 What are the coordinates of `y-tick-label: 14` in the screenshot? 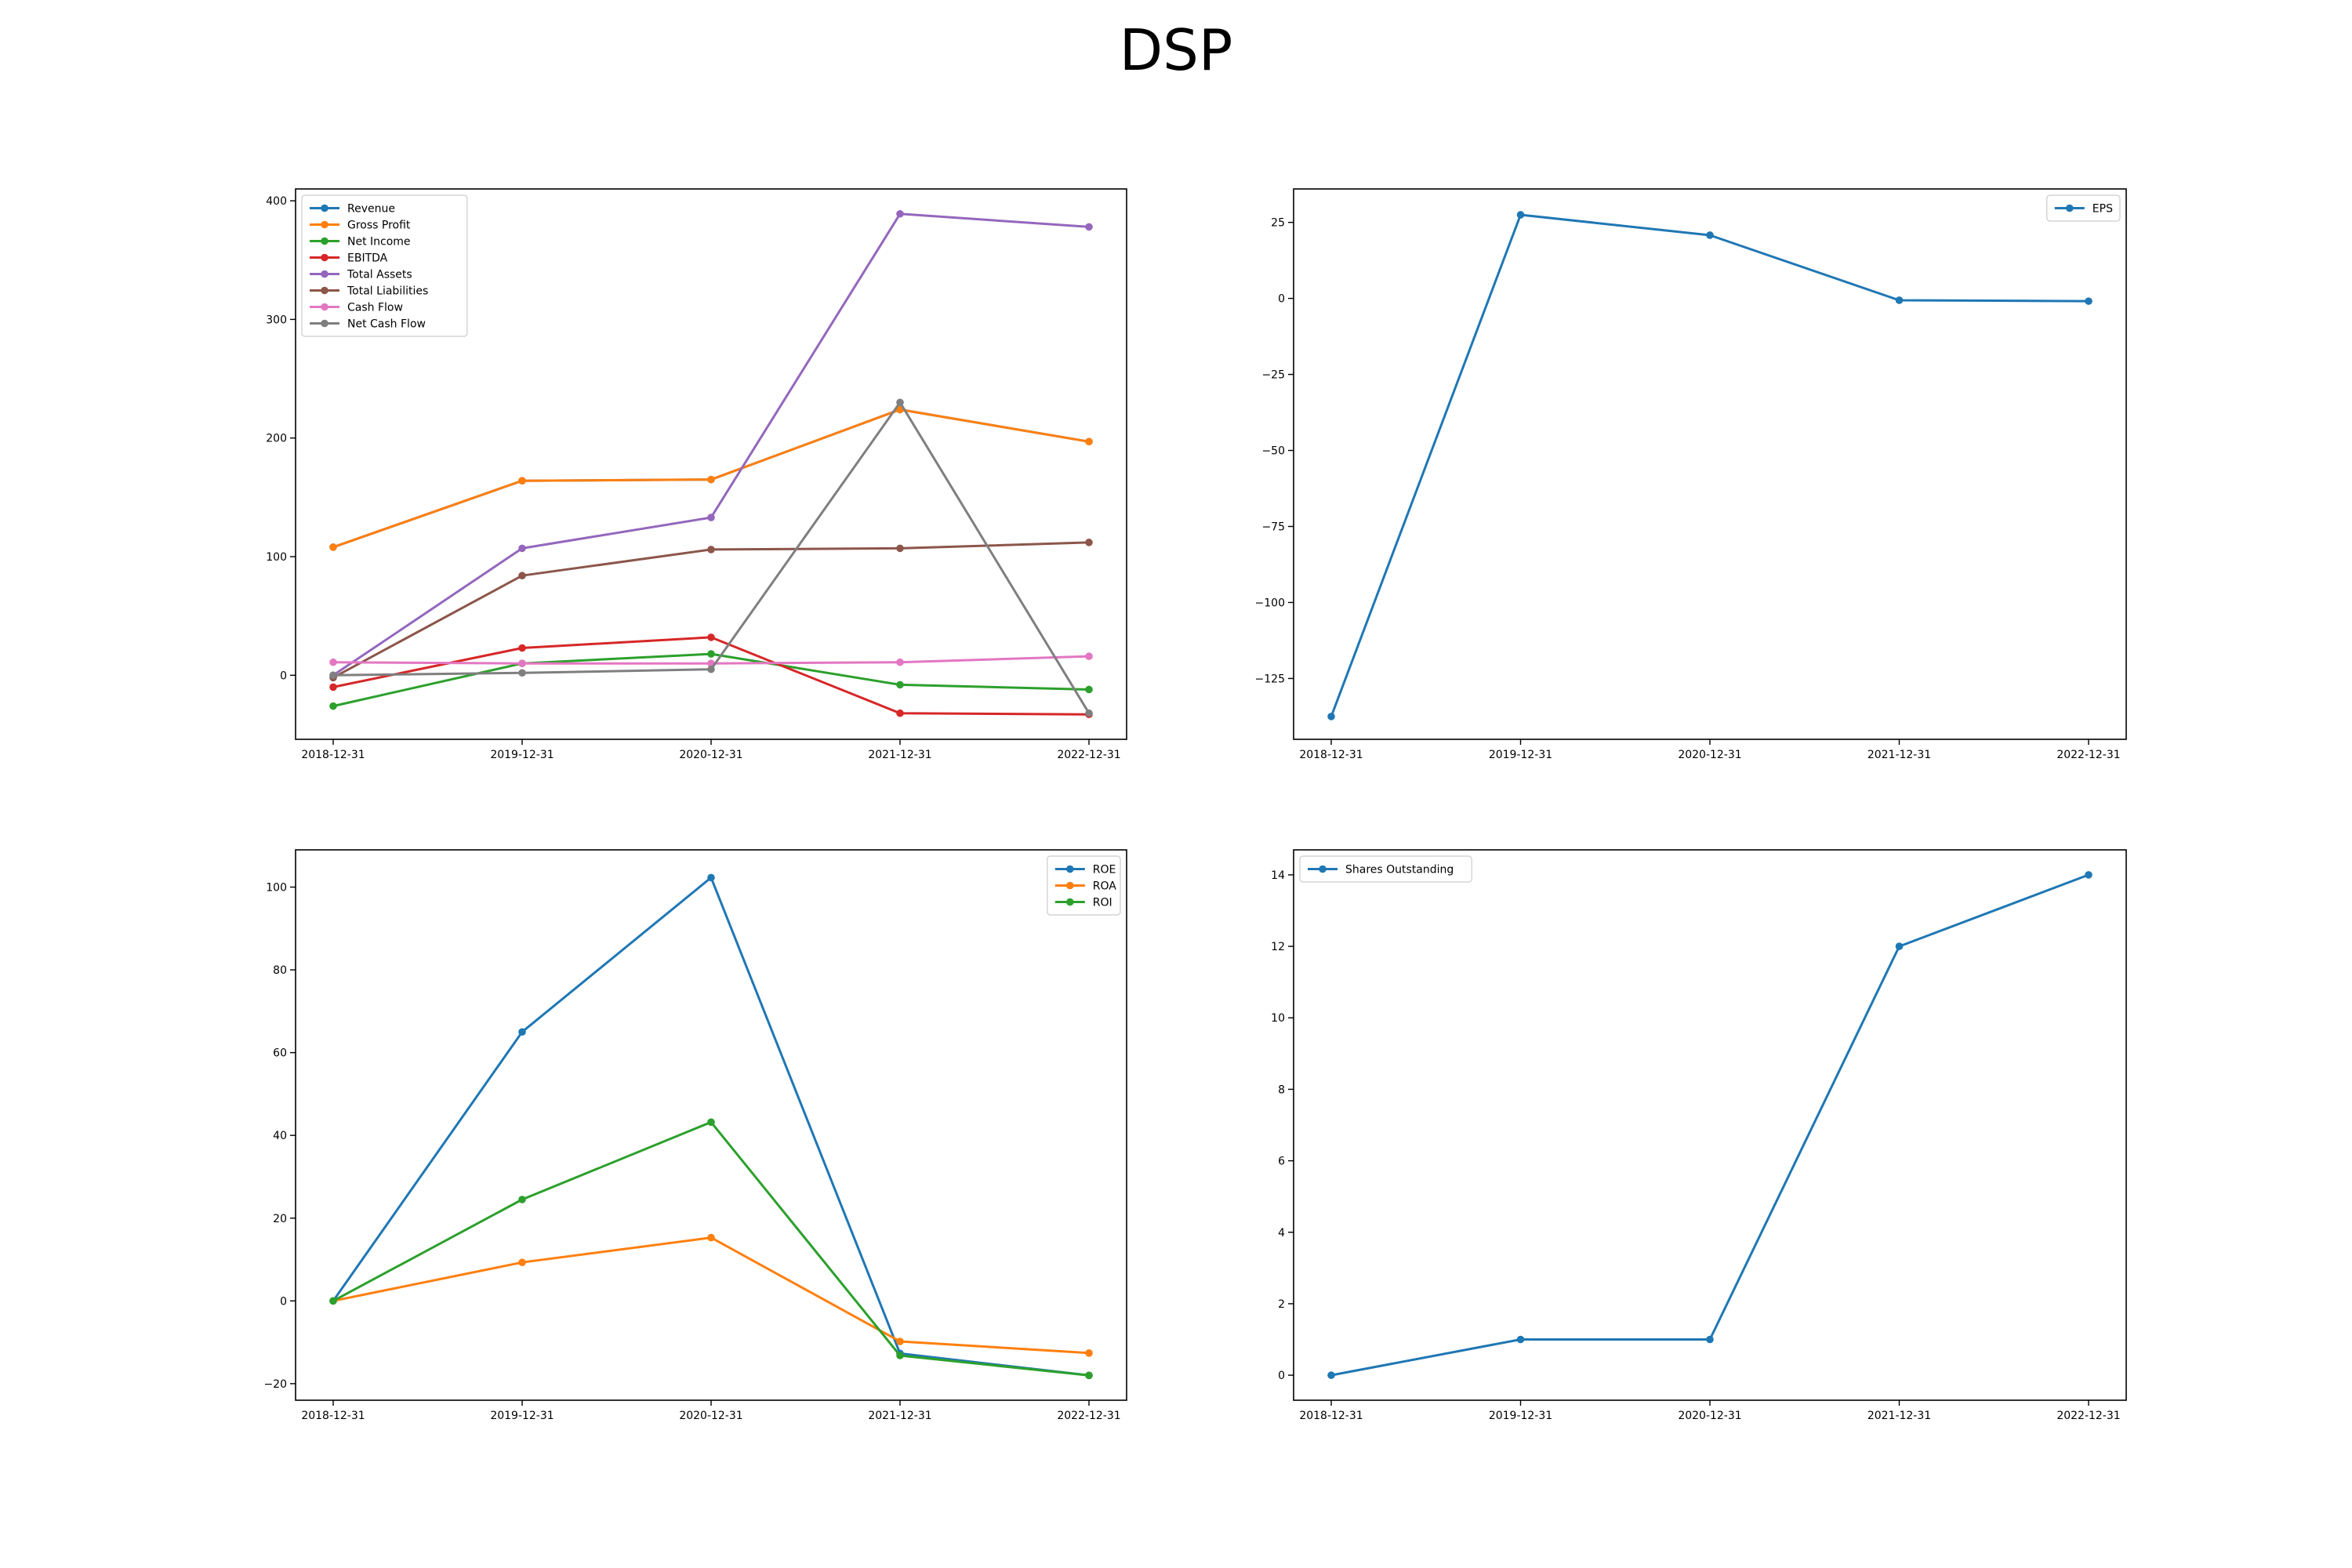 It's located at (1278, 875).